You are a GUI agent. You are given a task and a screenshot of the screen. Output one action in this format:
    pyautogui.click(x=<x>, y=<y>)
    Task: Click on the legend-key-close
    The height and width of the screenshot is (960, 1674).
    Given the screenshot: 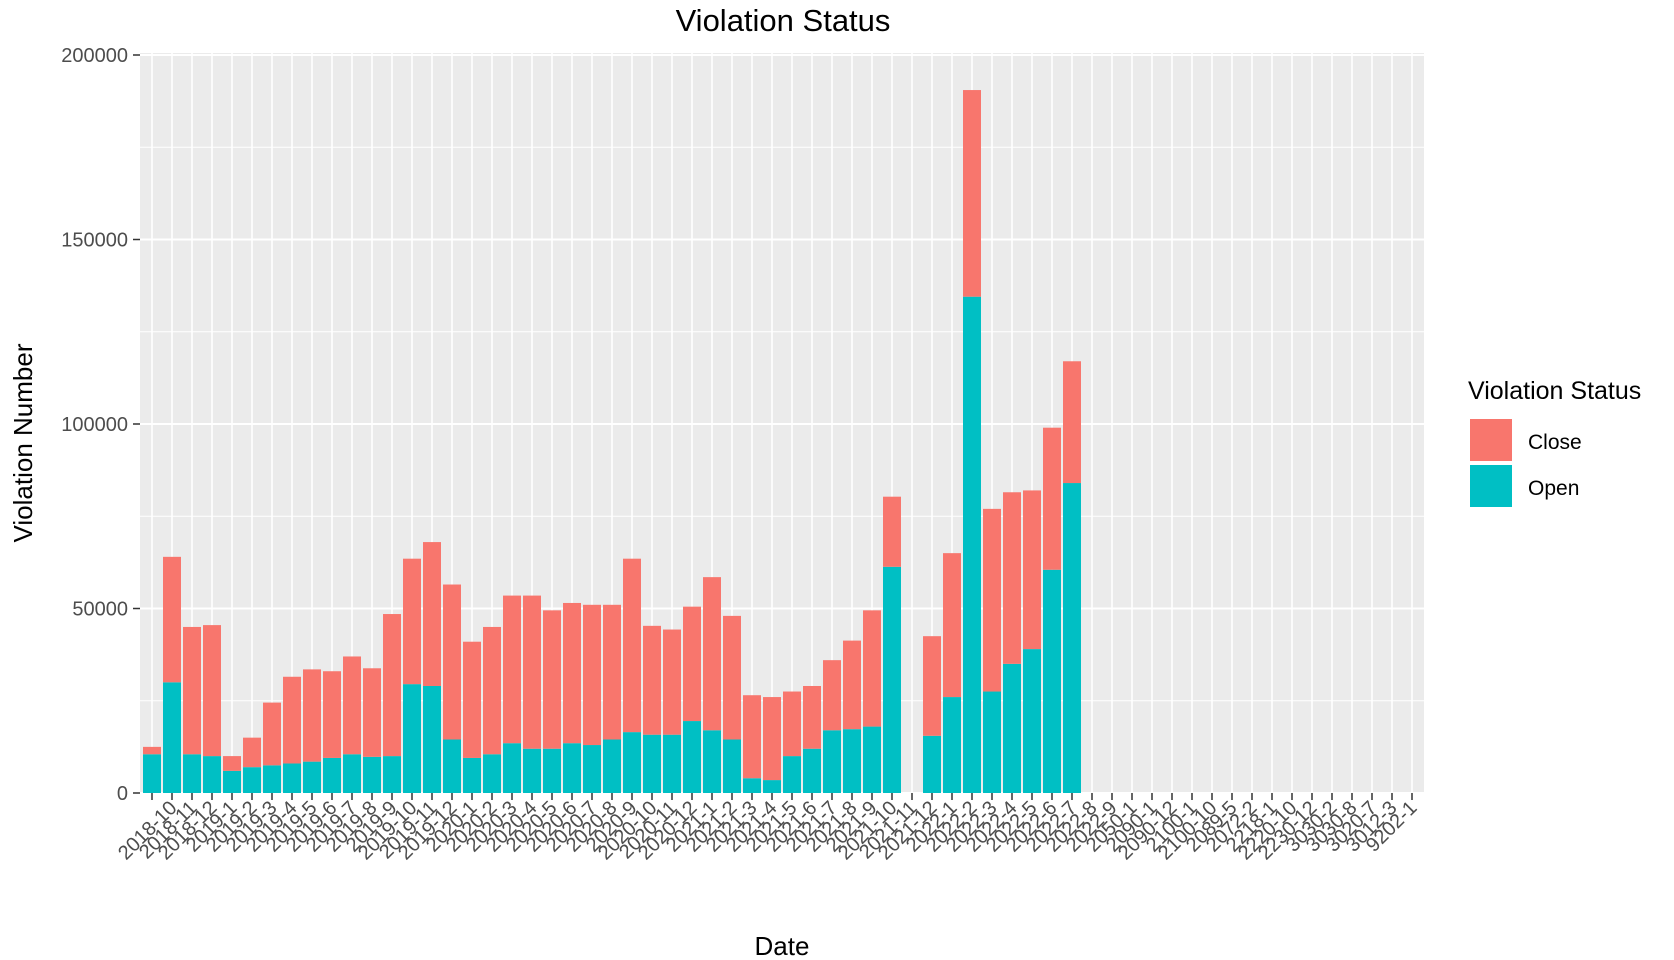 What is the action you would take?
    pyautogui.click(x=1491, y=440)
    